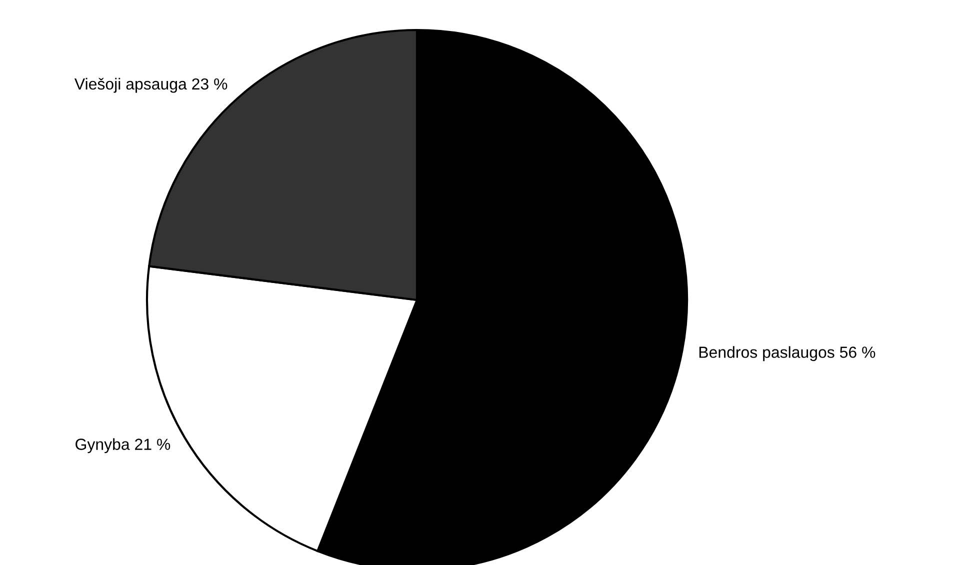 The width and height of the screenshot is (957, 565). I want to click on slice-label: Bendros paslaugos 56 %, so click(787, 354).